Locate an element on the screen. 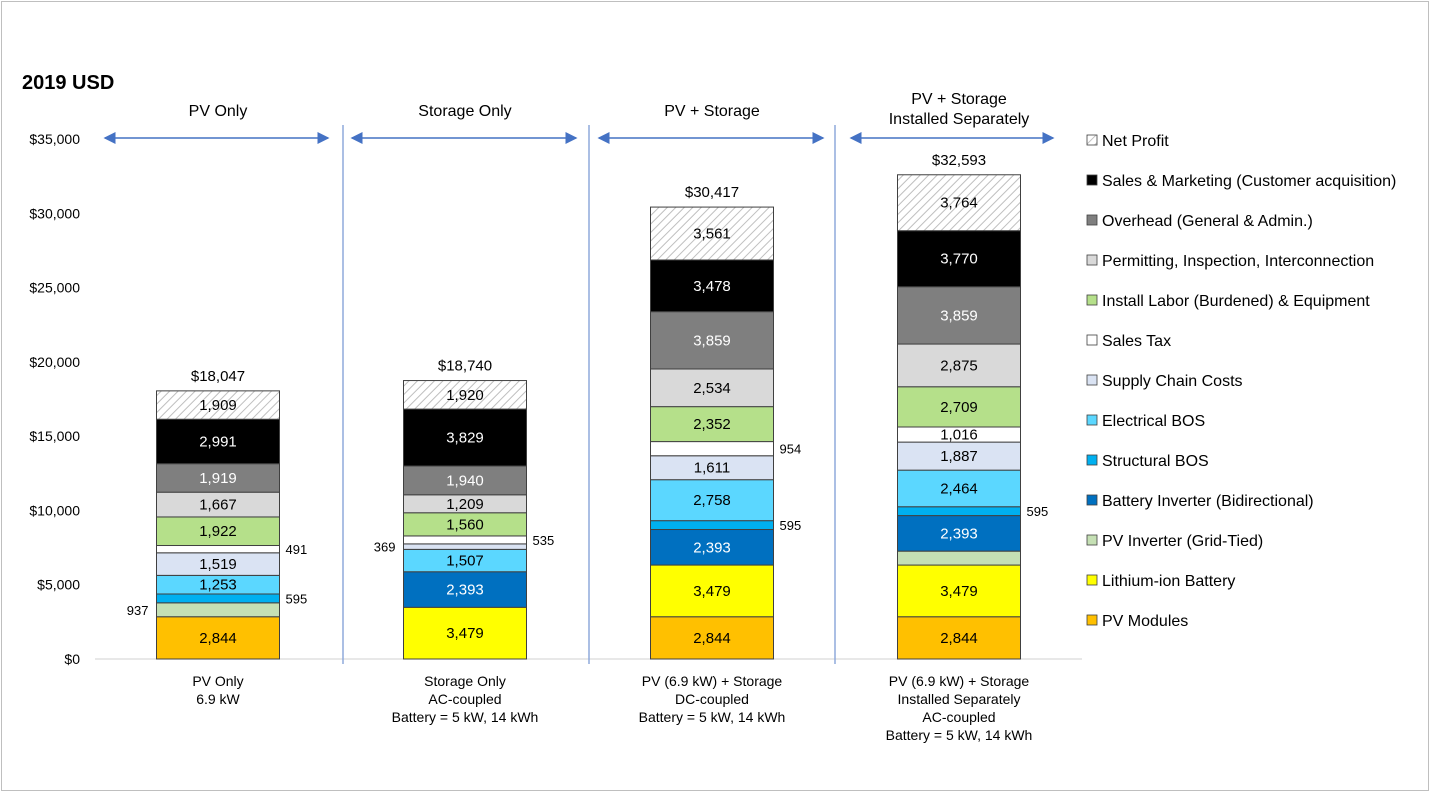  data-label: 2,875 is located at coordinates (959, 365).